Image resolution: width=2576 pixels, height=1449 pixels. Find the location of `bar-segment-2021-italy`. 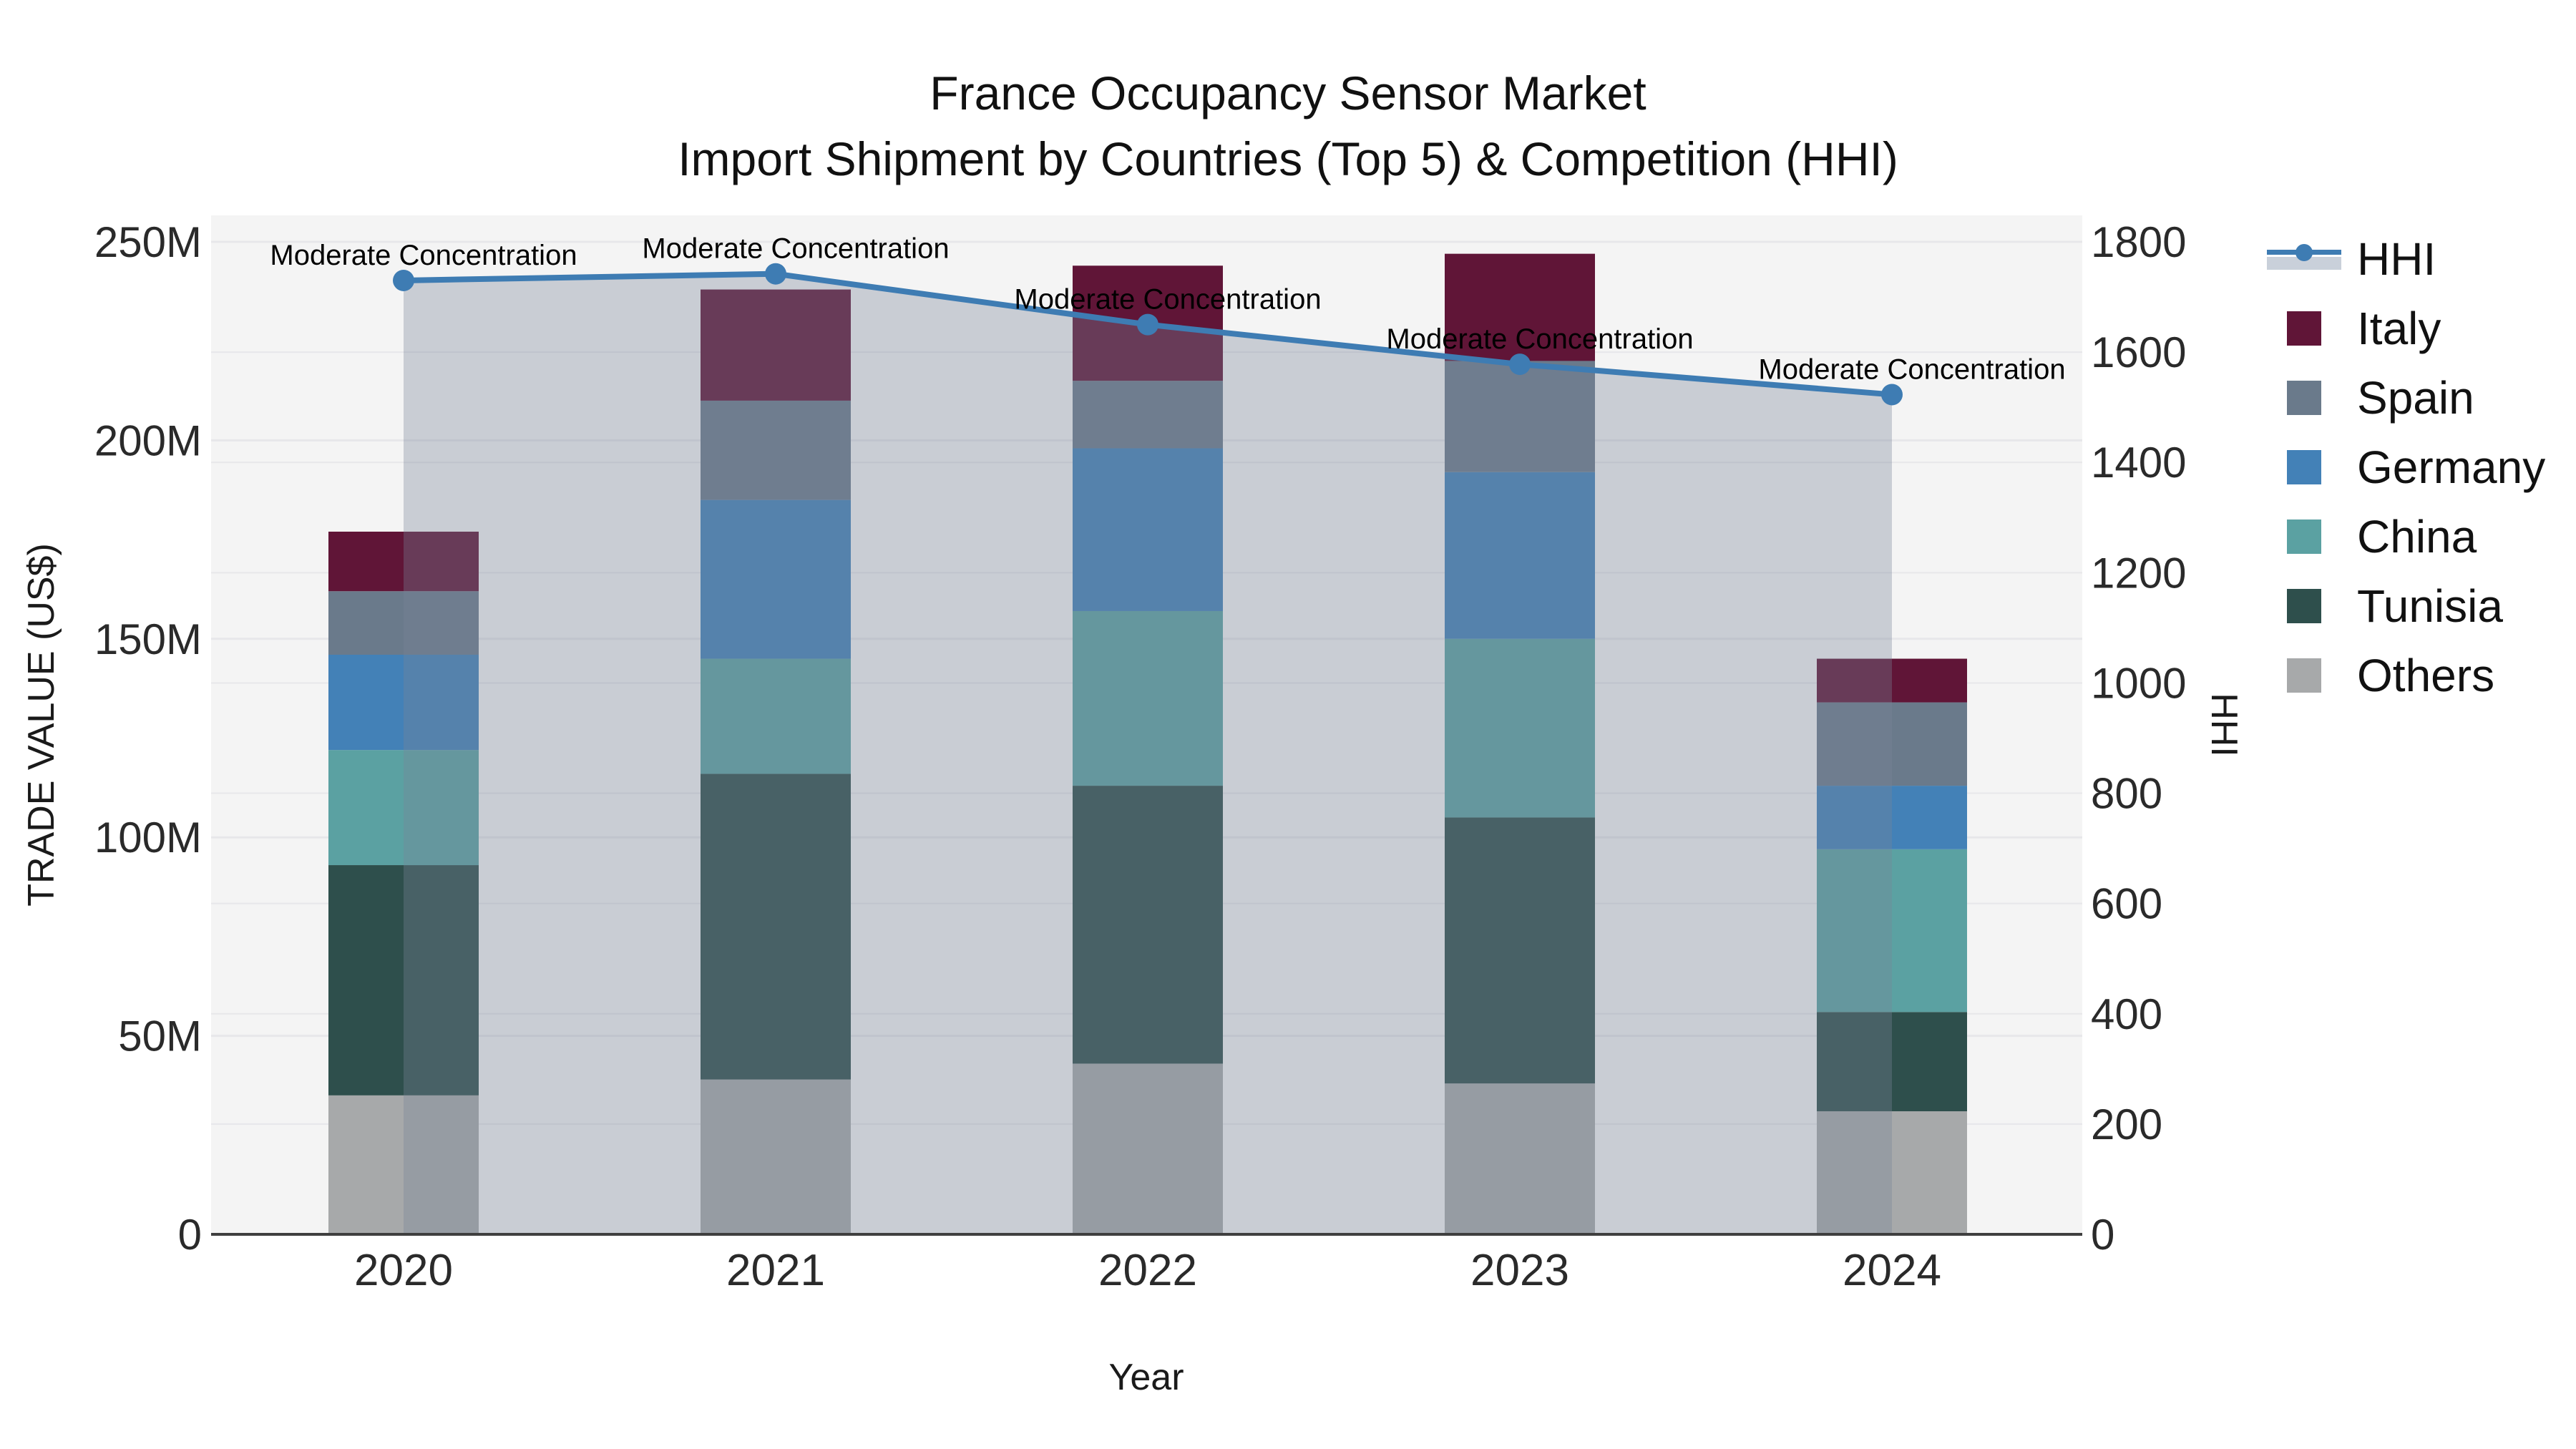

bar-segment-2021-italy is located at coordinates (776, 345).